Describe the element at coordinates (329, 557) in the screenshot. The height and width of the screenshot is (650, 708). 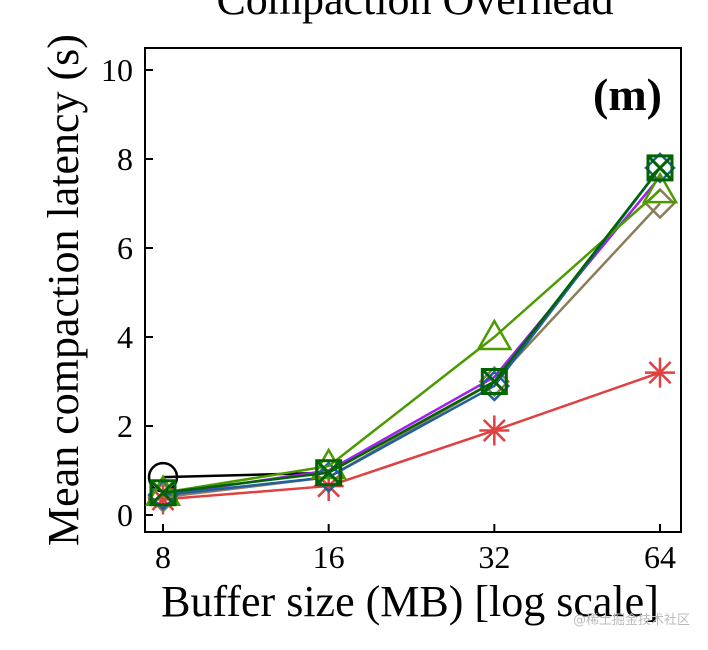
I see `x-tick-label: 16` at that location.